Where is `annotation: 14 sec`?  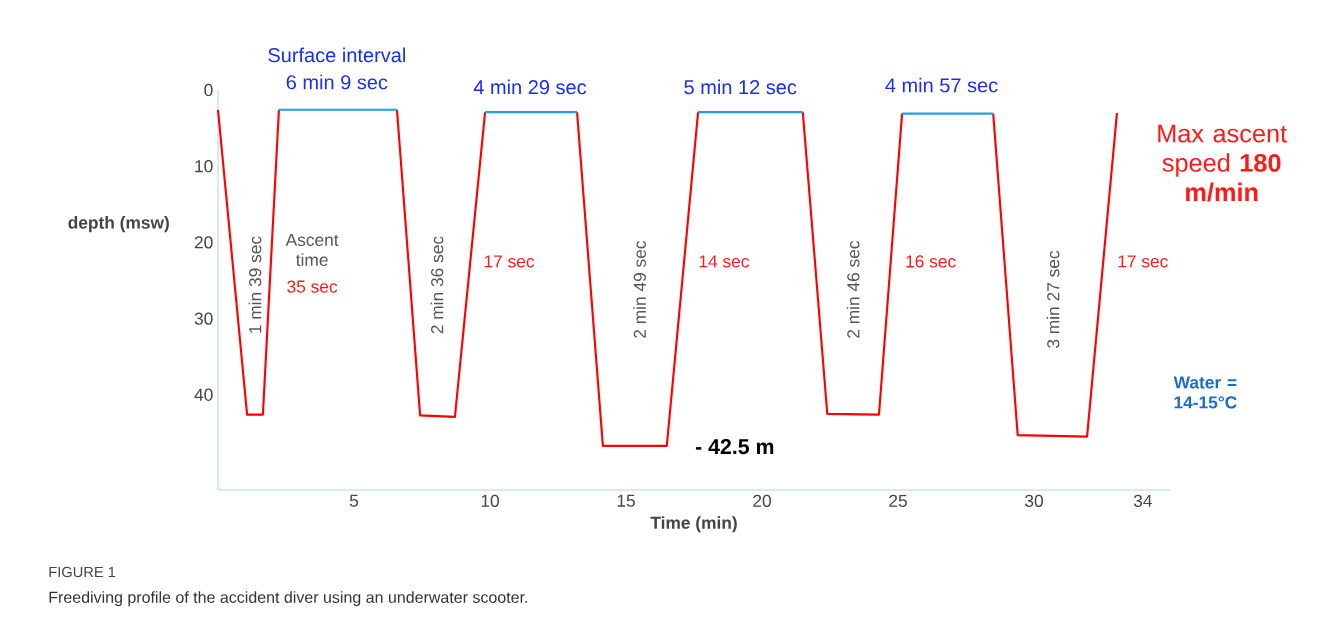
annotation: 14 sec is located at coordinates (724, 261).